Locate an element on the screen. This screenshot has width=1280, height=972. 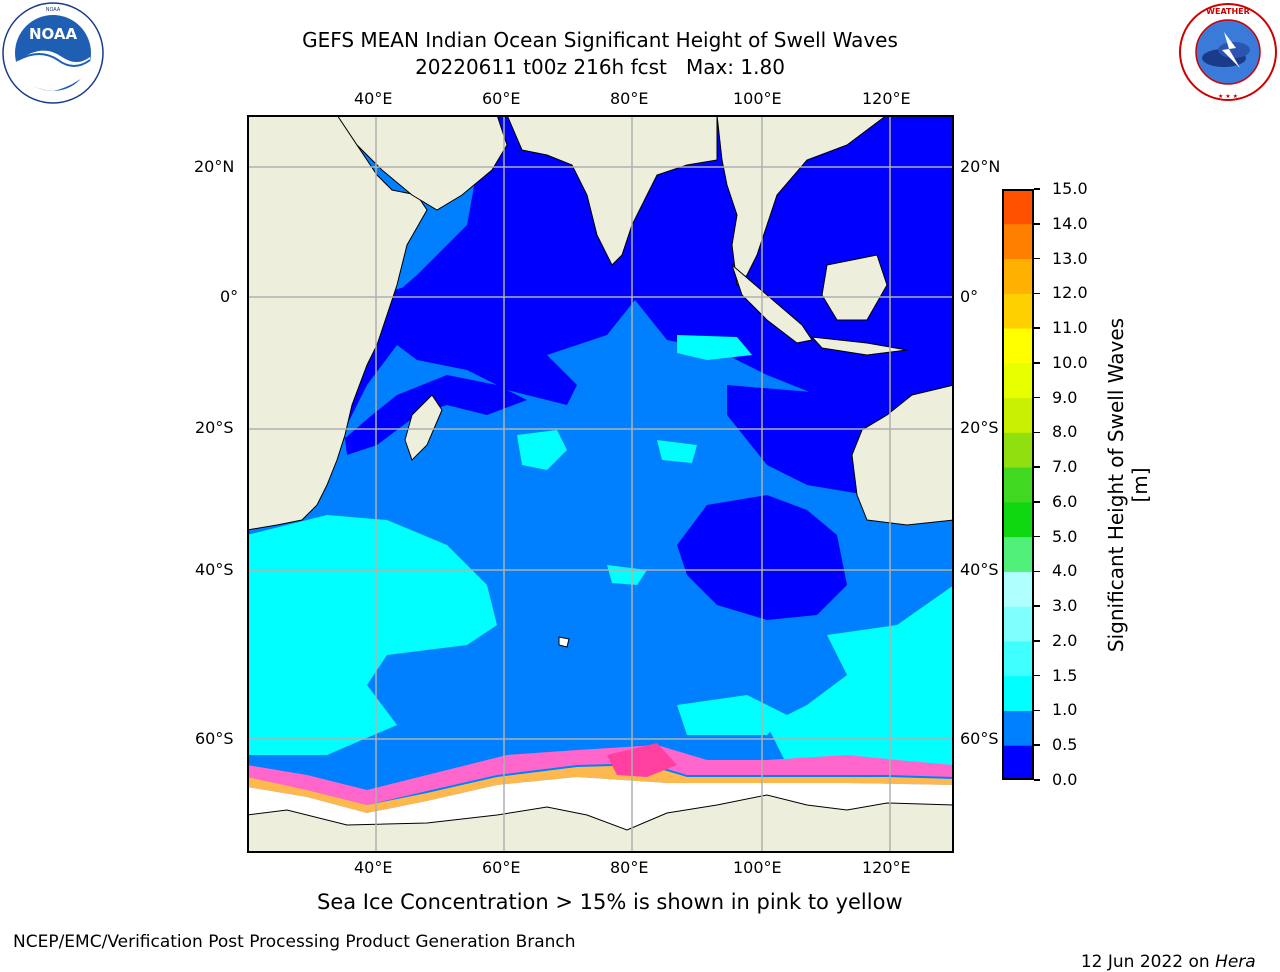
lat-label-right-60s: 60°S is located at coordinates (979, 738).